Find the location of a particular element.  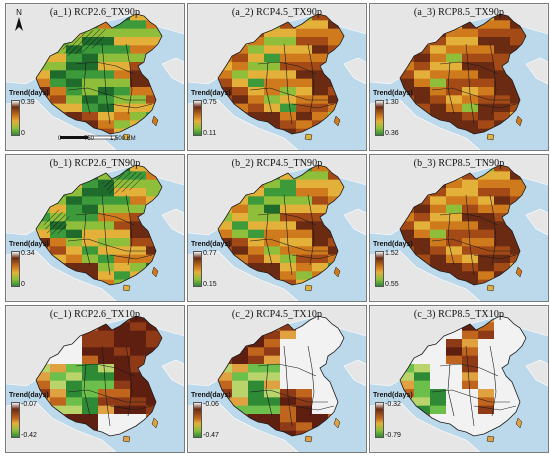

map-panel-b_3: (b_3) RCP8.5_TN90p Trend(days) 1.52 0.55 is located at coordinates (459, 228).